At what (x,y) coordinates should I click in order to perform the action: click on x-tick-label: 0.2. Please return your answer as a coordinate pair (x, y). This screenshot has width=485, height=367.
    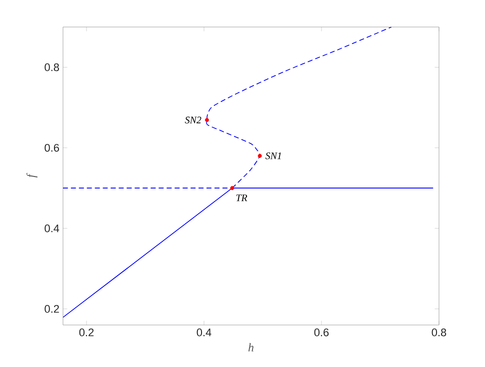
    Looking at the image, I should click on (86, 332).